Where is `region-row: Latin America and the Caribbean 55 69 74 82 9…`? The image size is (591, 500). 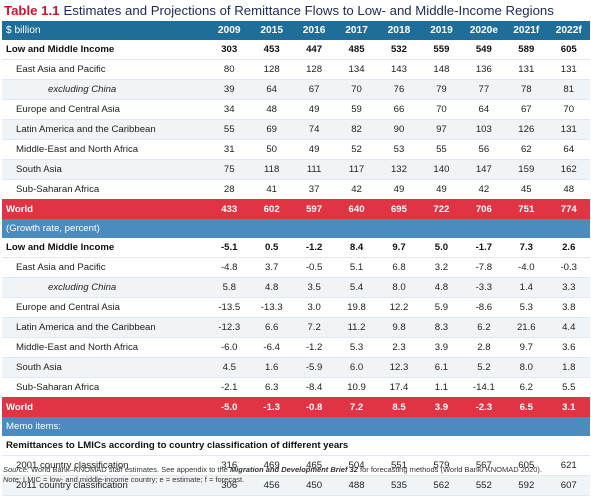 region-row: Latin America and the Caribbean 55 69 74 82 9… is located at coordinates (296, 129).